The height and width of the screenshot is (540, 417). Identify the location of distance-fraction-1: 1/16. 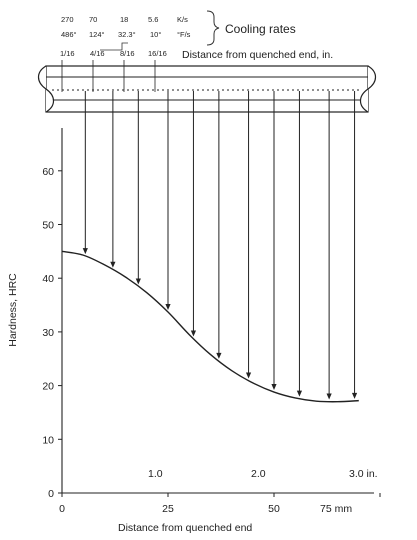
(67, 53).